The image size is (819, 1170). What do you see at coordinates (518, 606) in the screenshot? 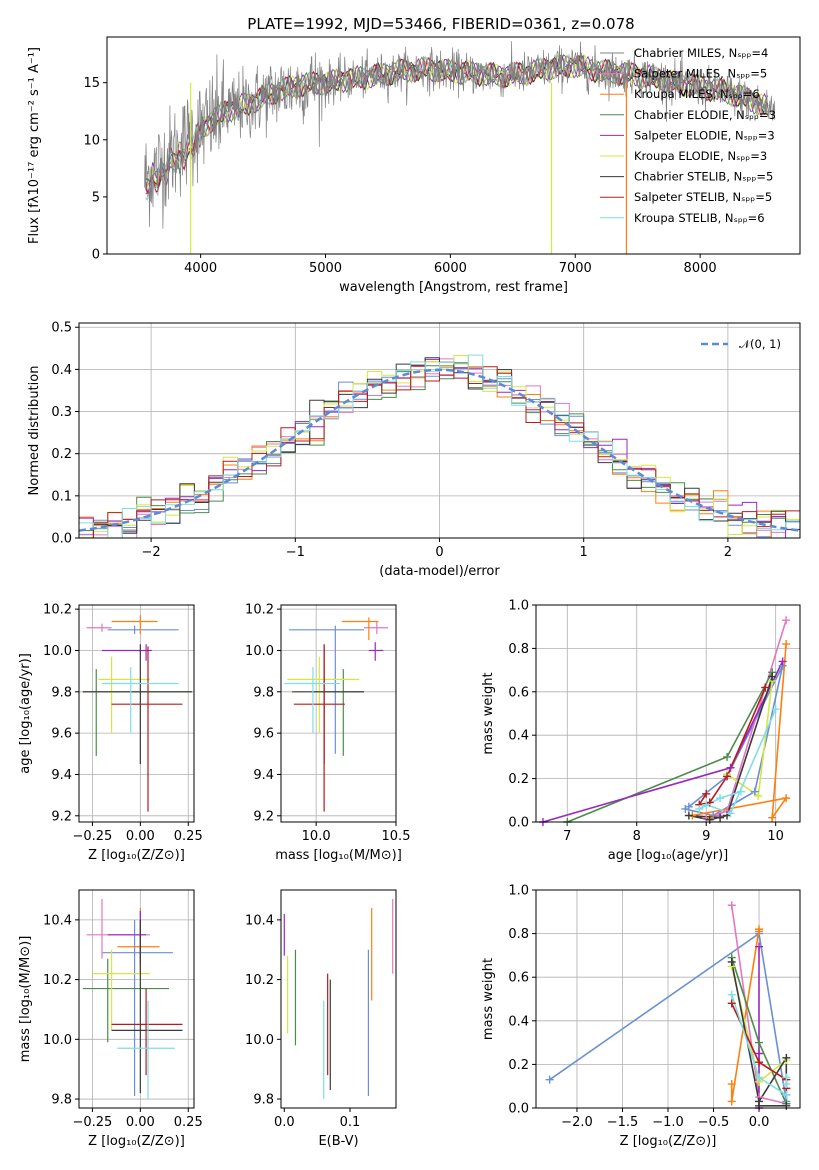
I see `weight_vs_age-ytick-label: 1.0` at bounding box center [518, 606].